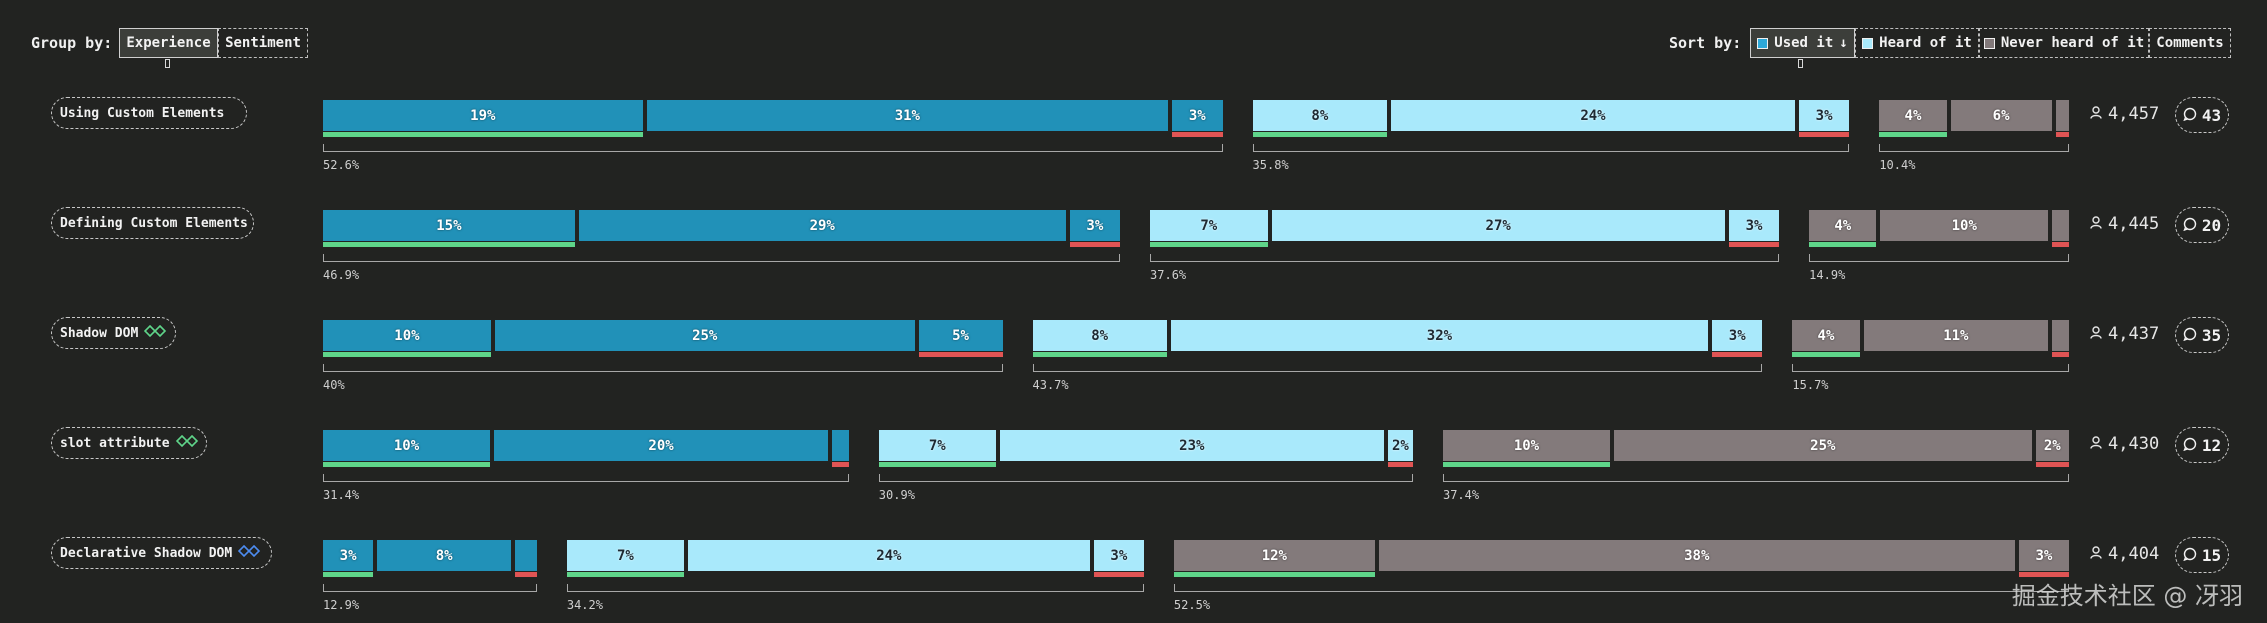 This screenshot has width=2267, height=623. I want to click on never-segment: 38%, so click(1696, 555).